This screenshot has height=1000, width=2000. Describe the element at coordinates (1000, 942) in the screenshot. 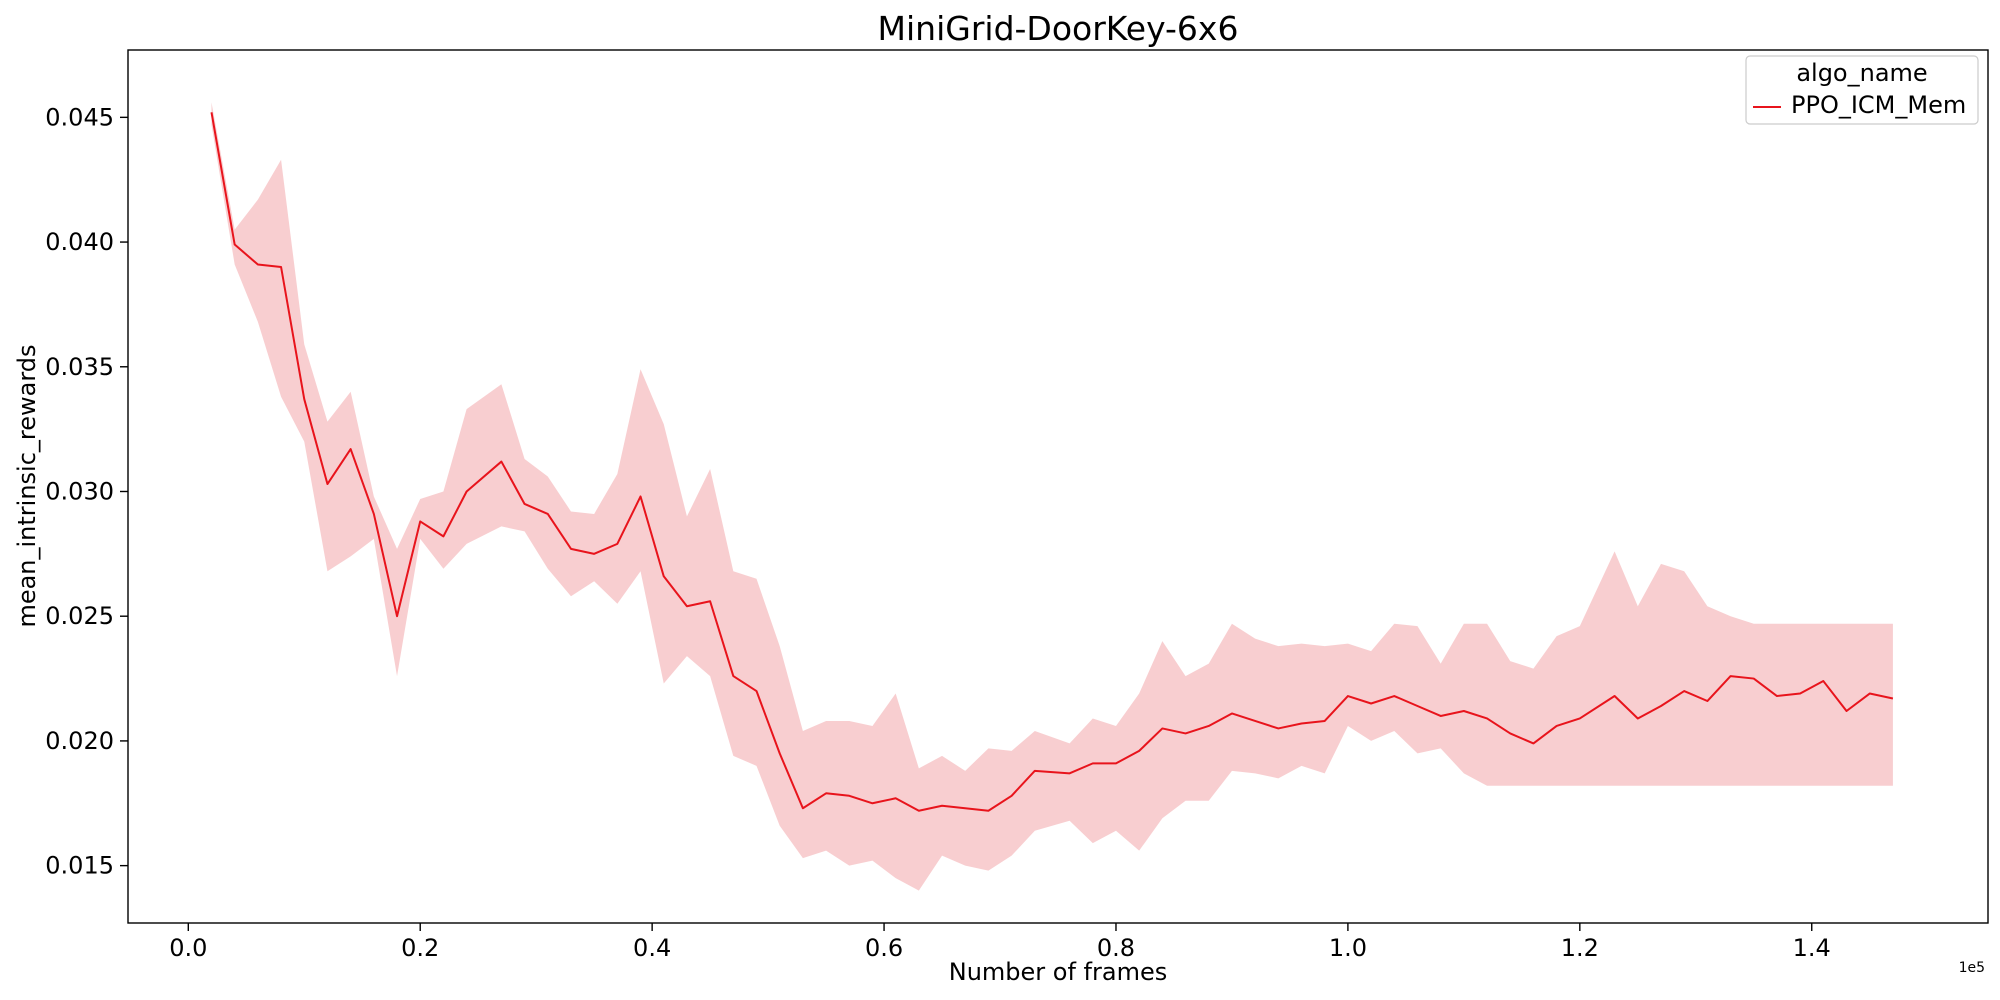

I see `x-axis: 0.0 0.2 0.4 0.6 0.8 1.0 1.2 1.4` at that location.